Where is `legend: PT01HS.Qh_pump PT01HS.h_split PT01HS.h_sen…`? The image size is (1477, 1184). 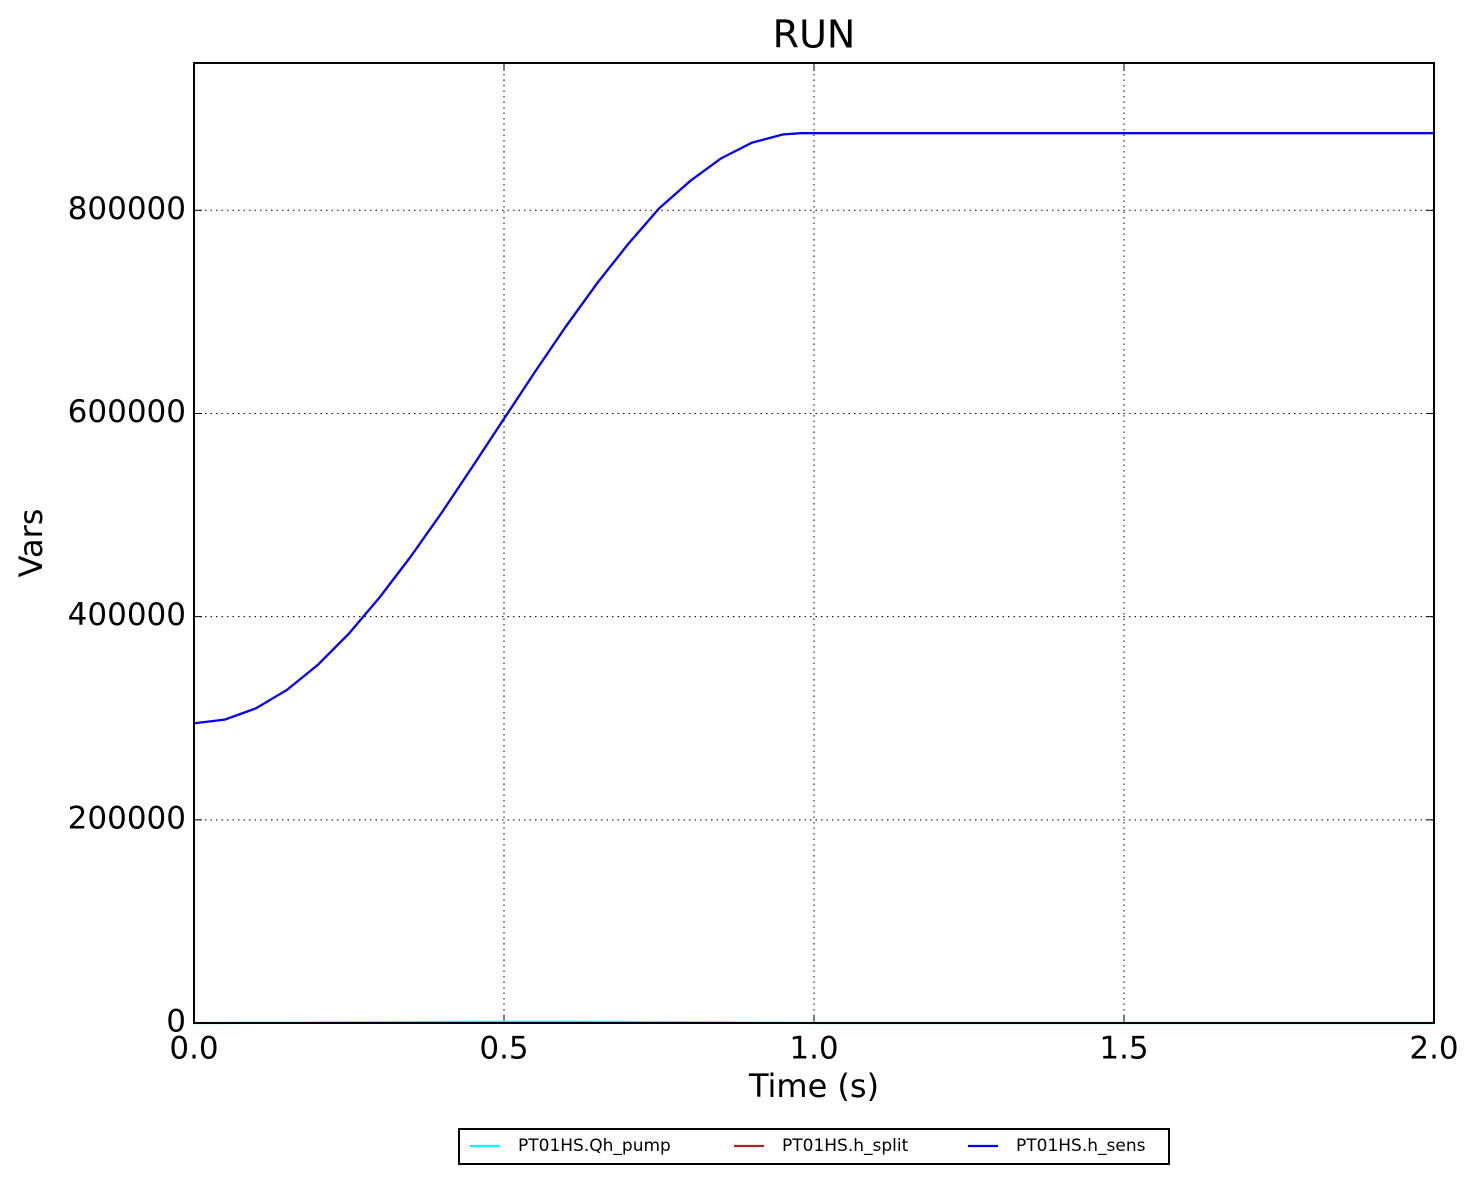
legend: PT01HS.Qh_pump PT01HS.h_split PT01HS.h_sen… is located at coordinates (814, 1146).